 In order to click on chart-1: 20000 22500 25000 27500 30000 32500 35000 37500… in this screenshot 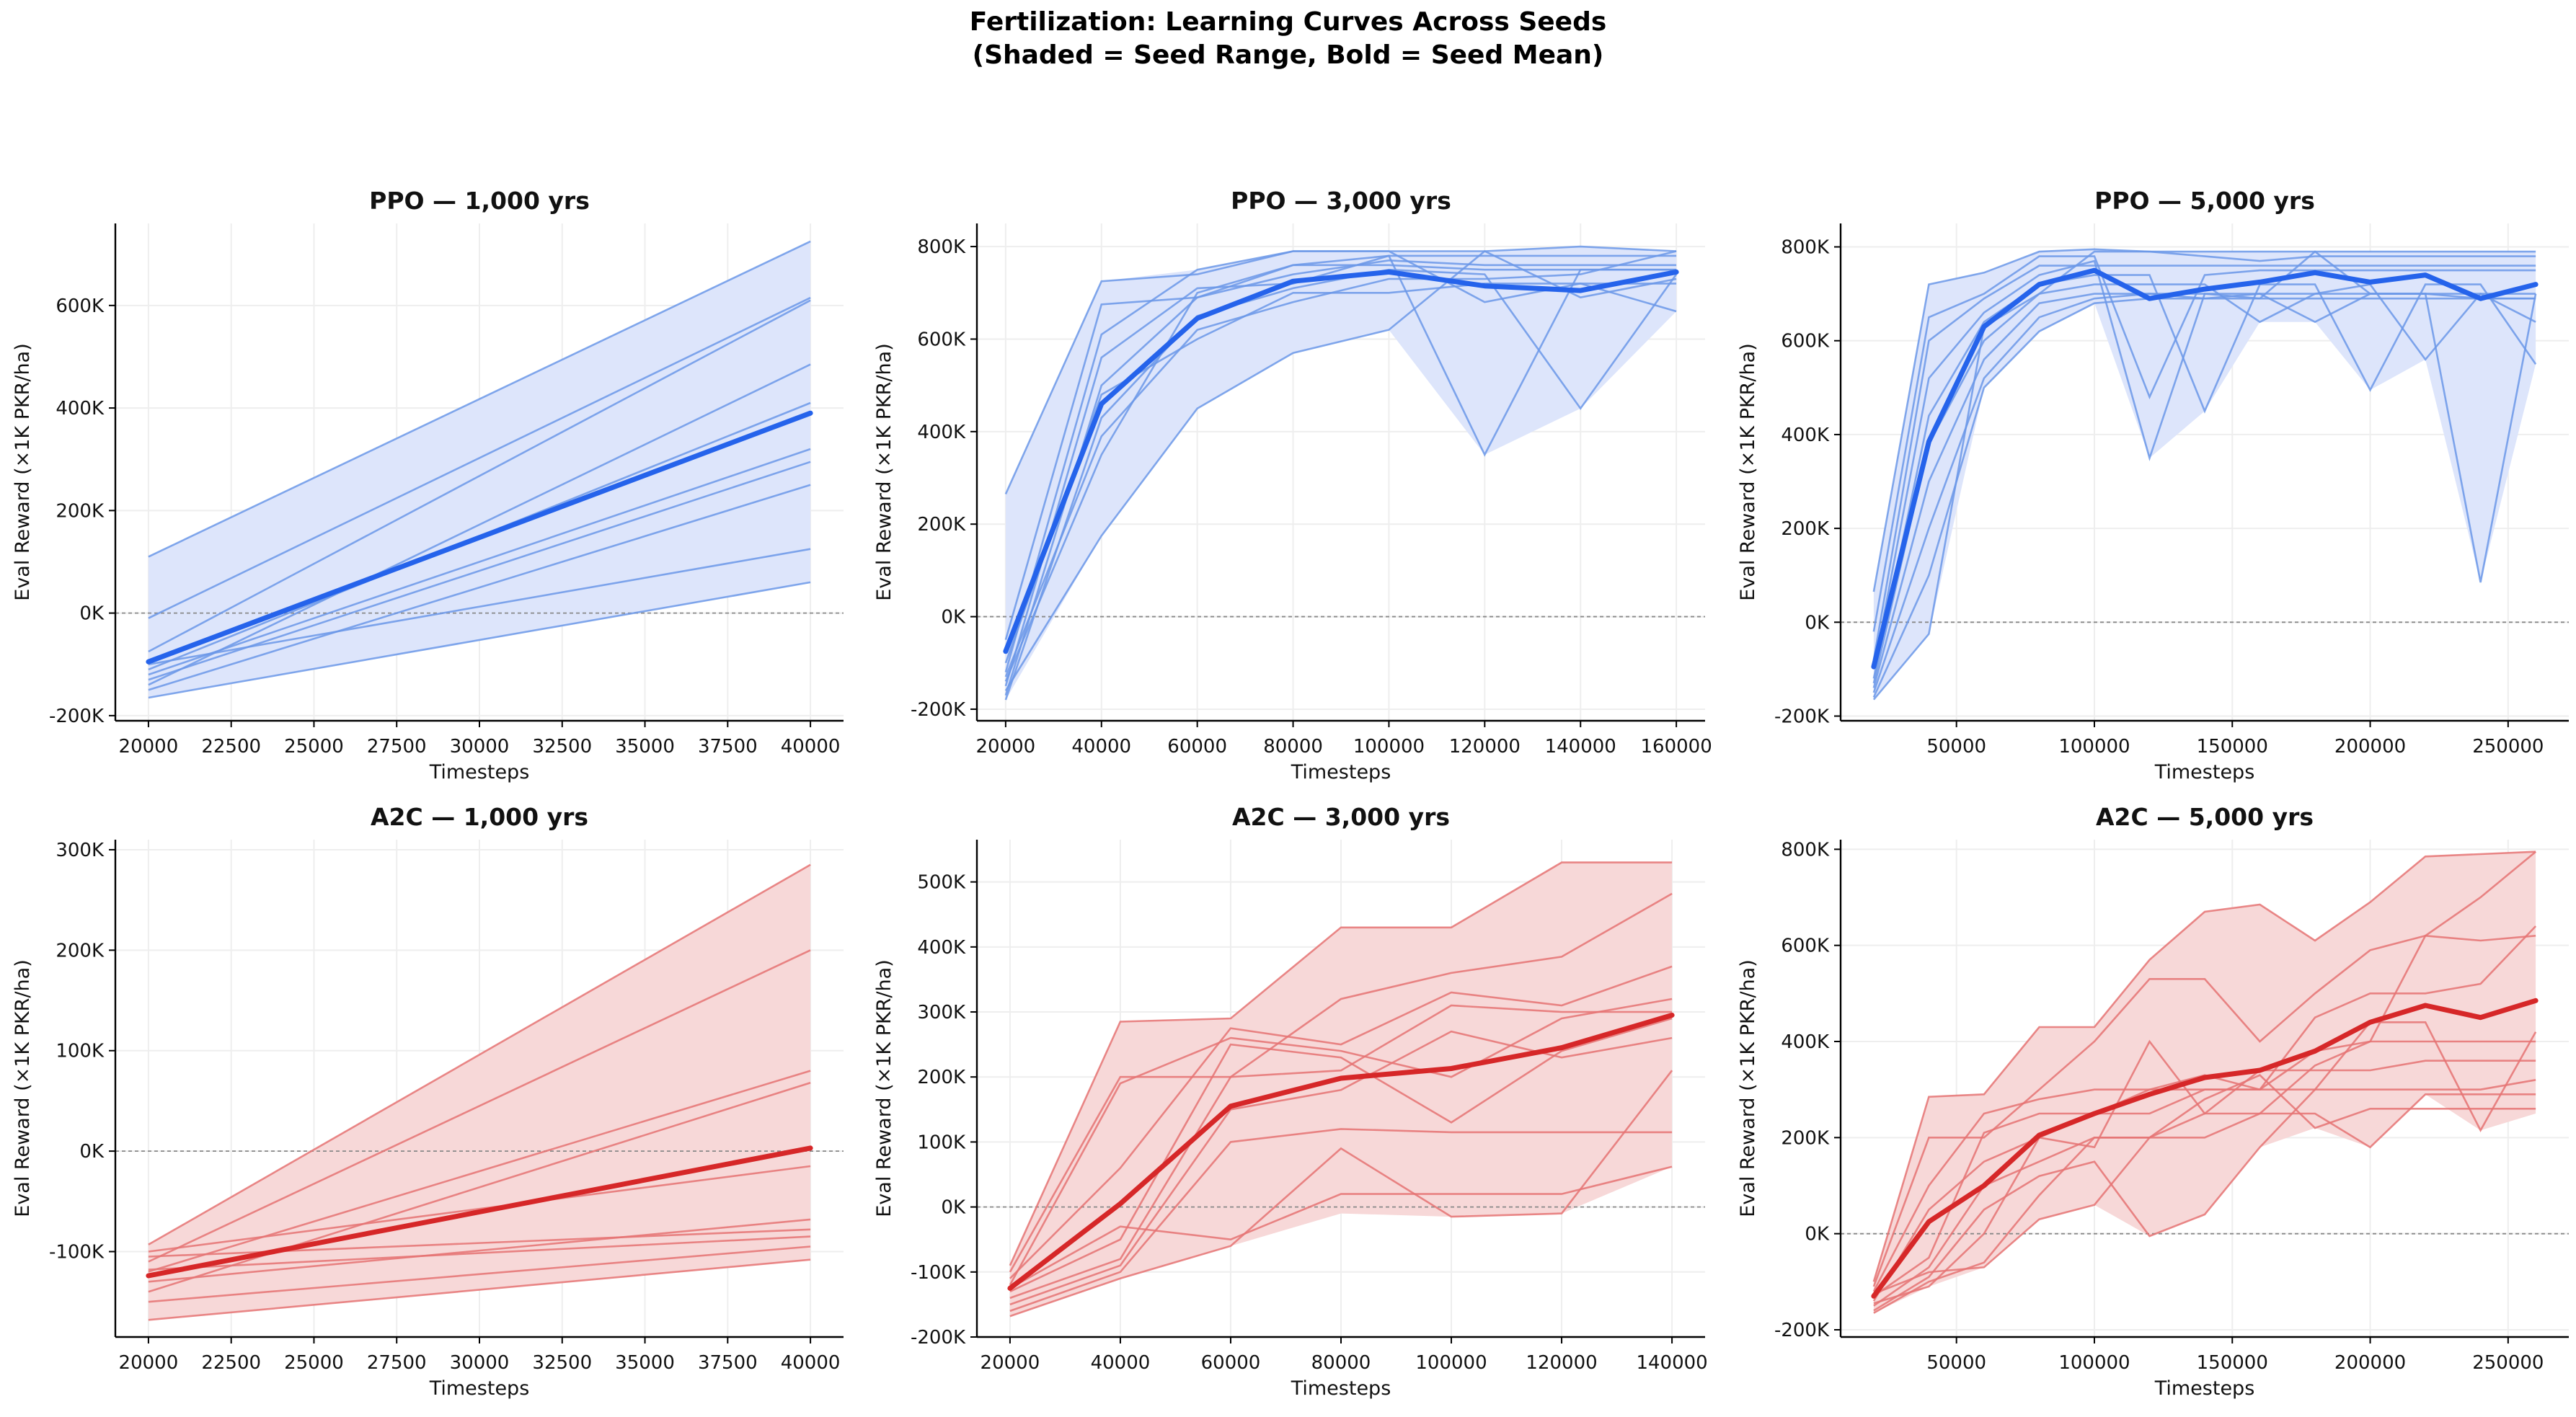, I will do `click(428, 485)`.